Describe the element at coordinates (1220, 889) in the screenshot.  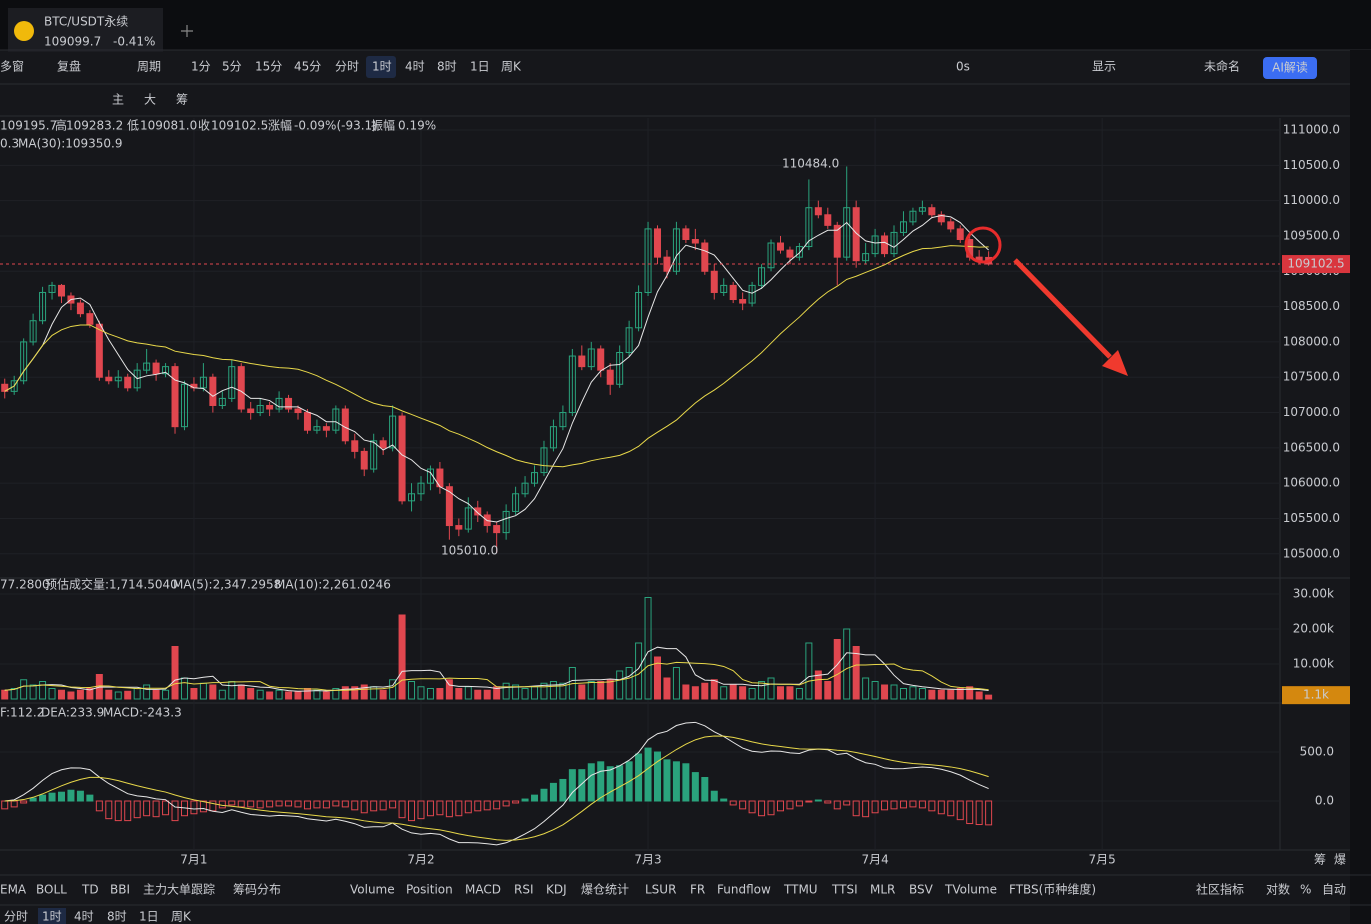
I see `indicator-option: 社区指标` at that location.